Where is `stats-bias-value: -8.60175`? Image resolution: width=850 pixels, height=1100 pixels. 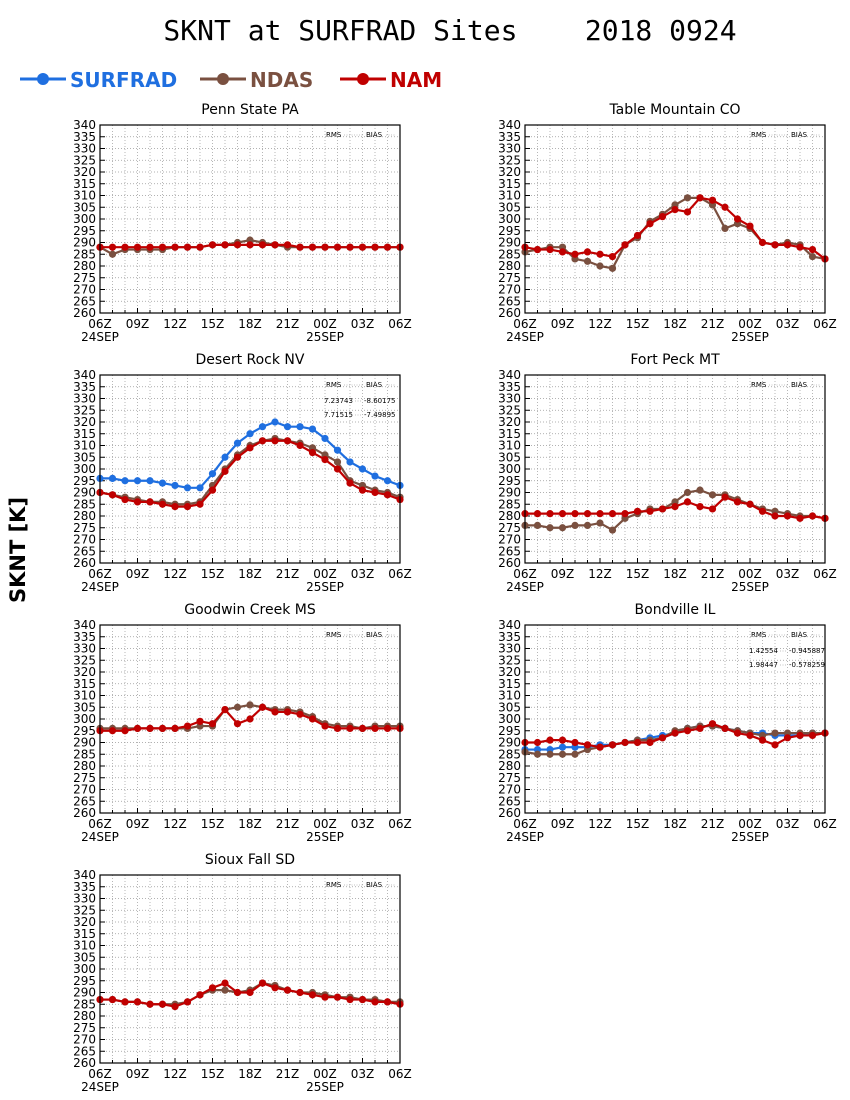 stats-bias-value: -8.60175 is located at coordinates (379, 401).